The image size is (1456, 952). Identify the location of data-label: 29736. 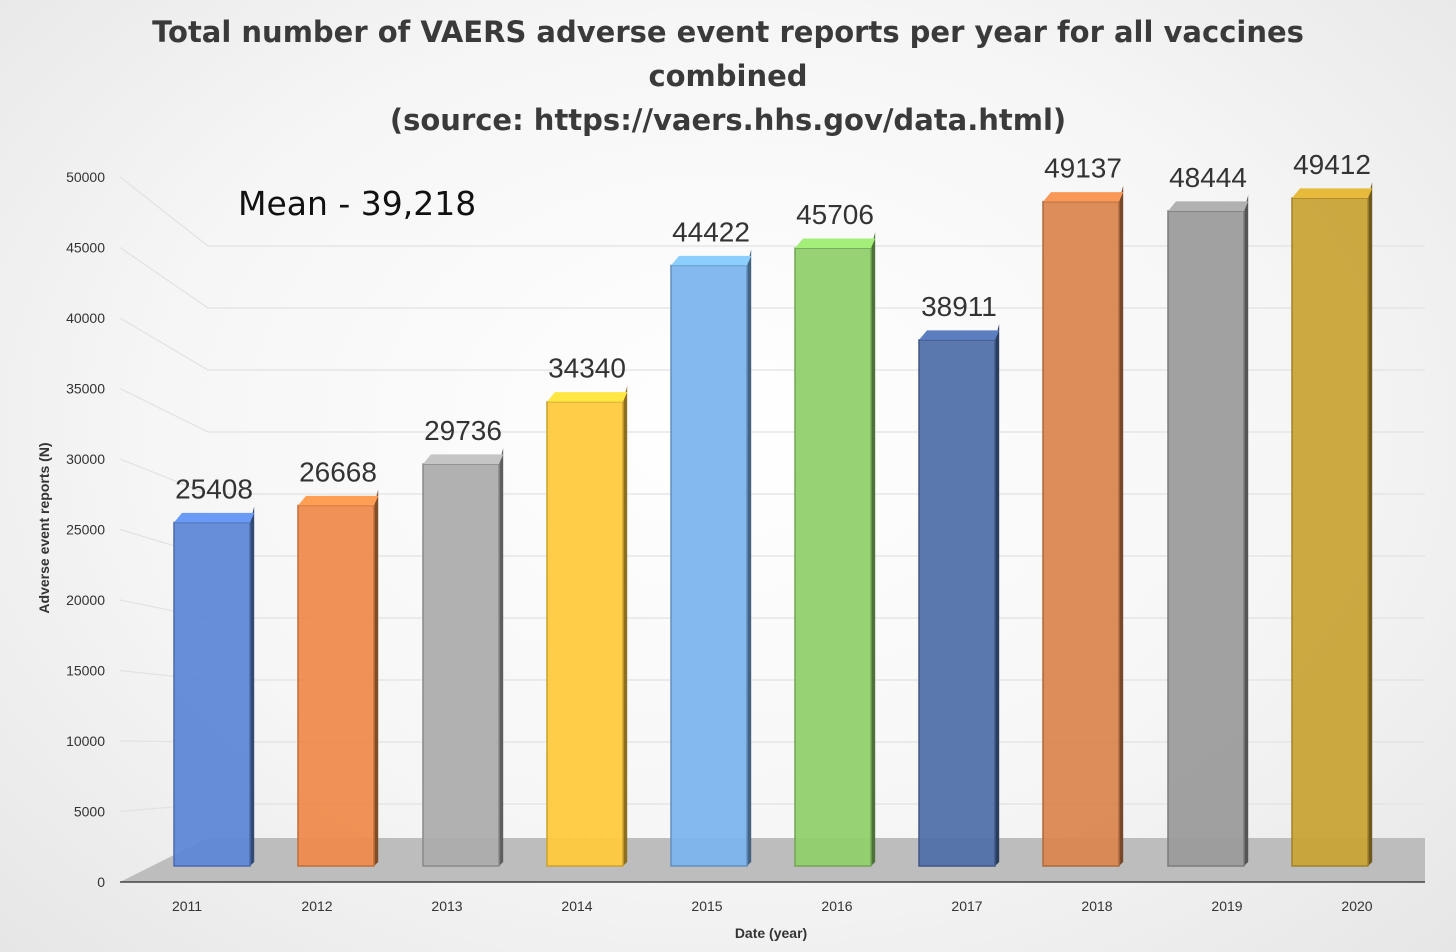
(463, 430).